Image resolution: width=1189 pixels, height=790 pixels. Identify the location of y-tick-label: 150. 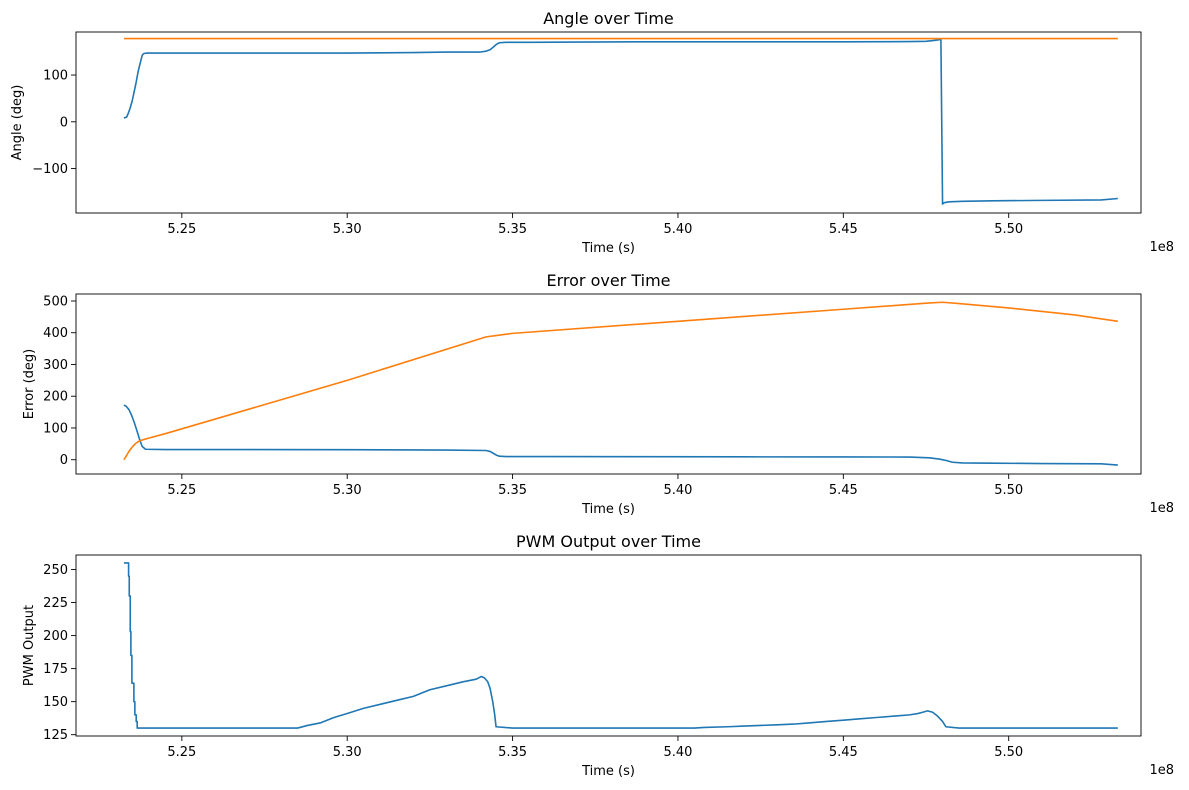
(55, 702).